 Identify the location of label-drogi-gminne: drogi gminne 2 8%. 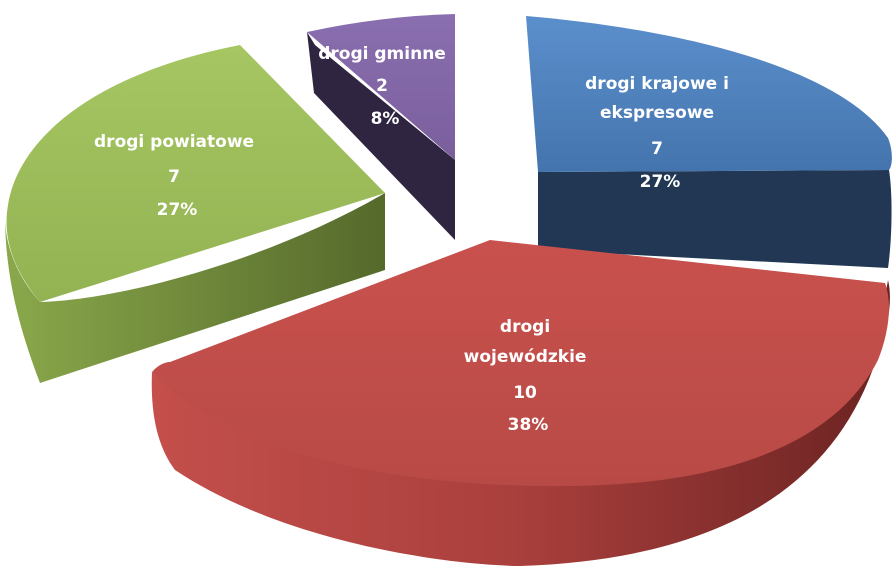
(385, 86).